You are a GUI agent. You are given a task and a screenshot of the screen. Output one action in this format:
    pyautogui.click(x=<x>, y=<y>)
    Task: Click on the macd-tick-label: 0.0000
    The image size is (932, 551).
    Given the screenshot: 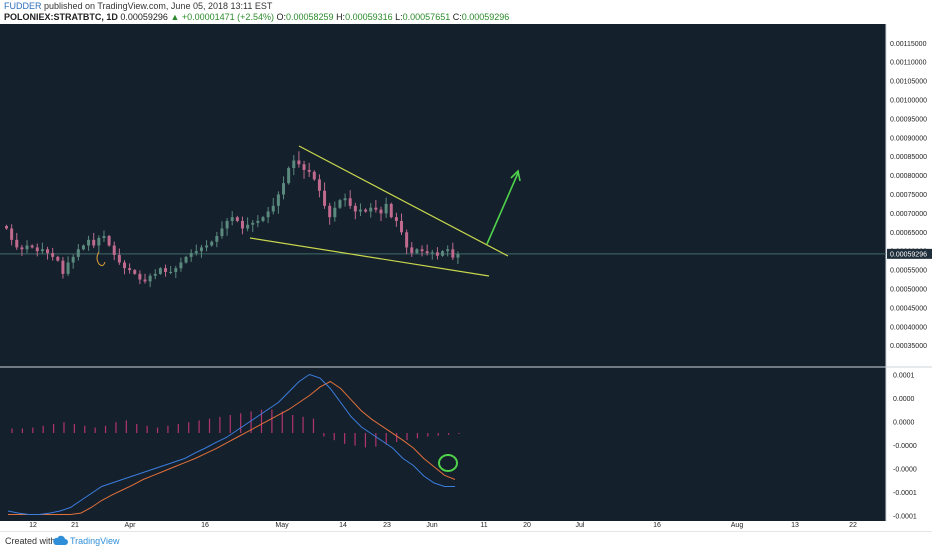 What is the action you would take?
    pyautogui.click(x=904, y=423)
    